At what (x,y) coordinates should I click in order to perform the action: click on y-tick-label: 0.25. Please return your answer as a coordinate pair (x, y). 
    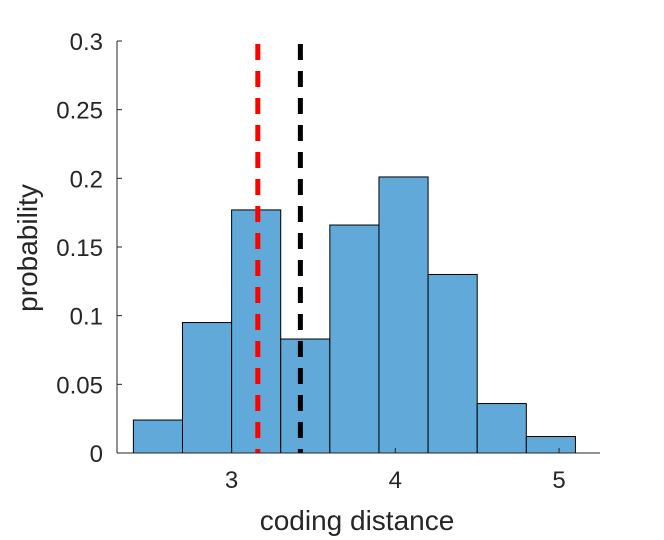
    Looking at the image, I should click on (79, 111).